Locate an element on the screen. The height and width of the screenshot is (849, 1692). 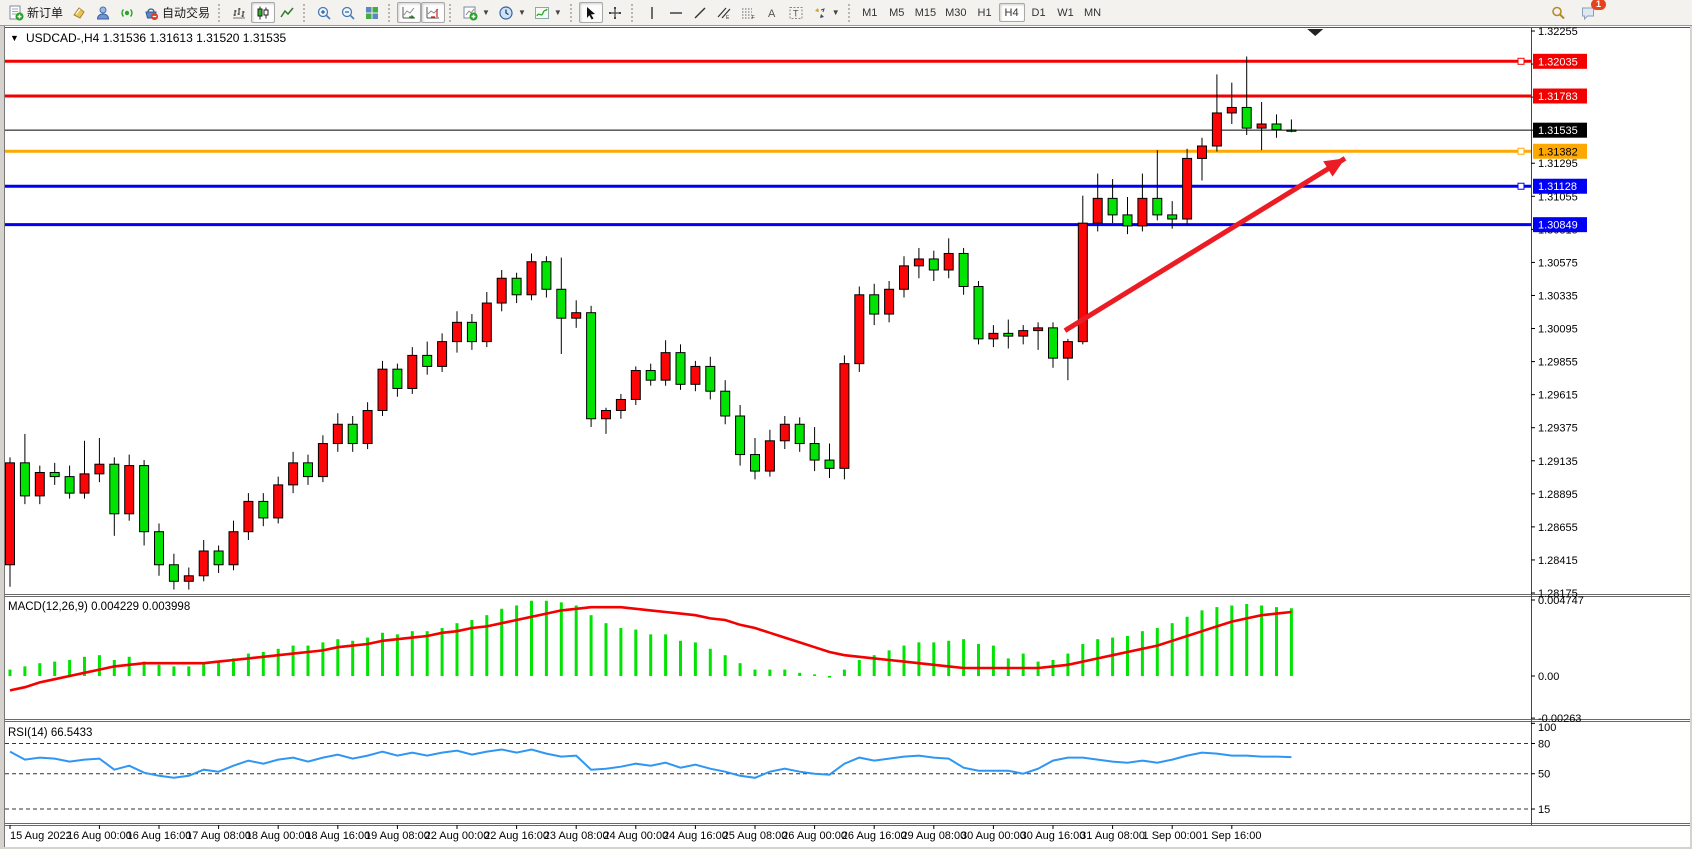
price-axis-label: 1.32255 is located at coordinates (1558, 32).